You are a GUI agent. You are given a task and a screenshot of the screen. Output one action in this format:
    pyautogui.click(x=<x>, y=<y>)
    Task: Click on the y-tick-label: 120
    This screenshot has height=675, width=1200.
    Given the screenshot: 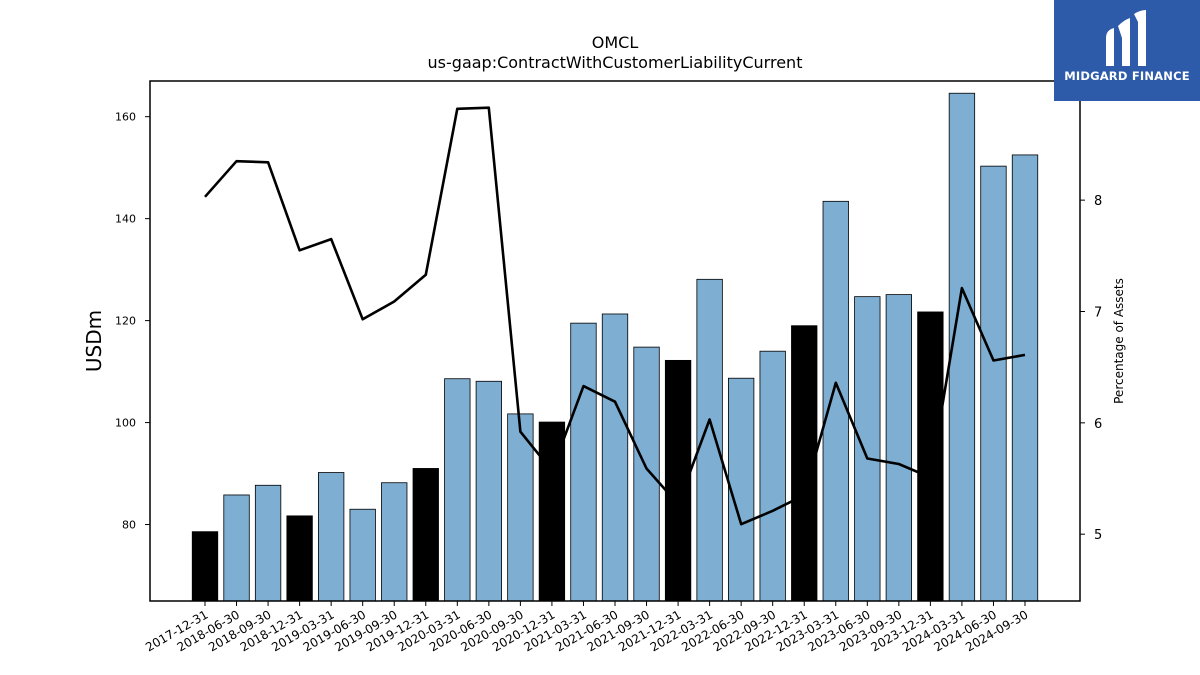 What is the action you would take?
    pyautogui.click(x=125, y=321)
    